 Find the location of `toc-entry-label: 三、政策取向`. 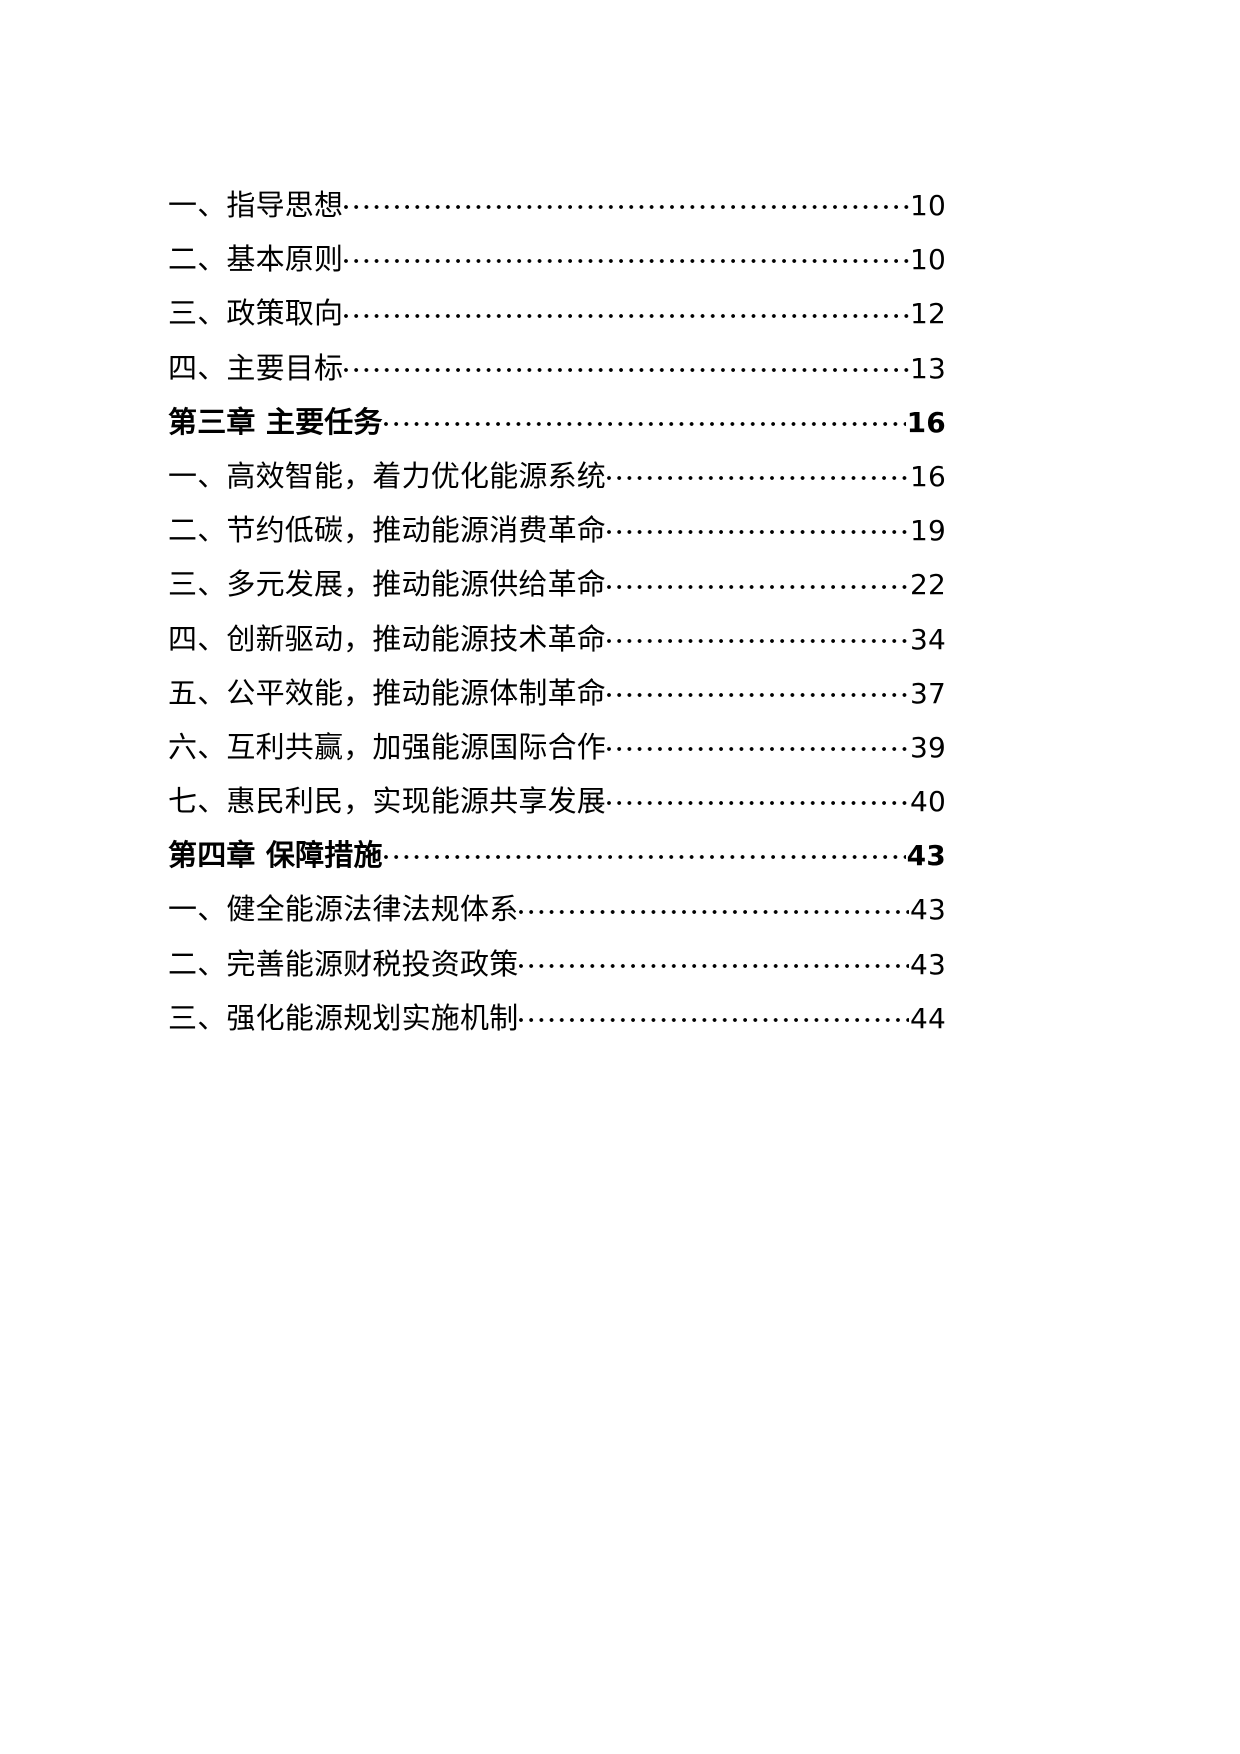

toc-entry-label: 三、政策取向 is located at coordinates (256, 313).